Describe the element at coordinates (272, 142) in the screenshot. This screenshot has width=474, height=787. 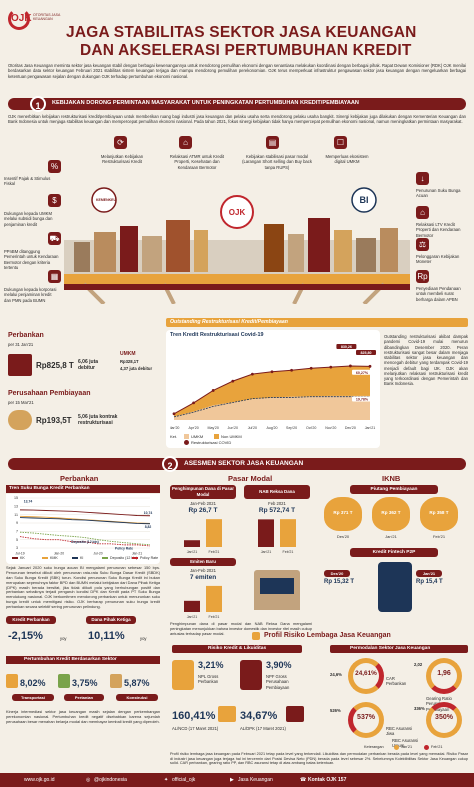
I see `market-icon: ▤` at that location.